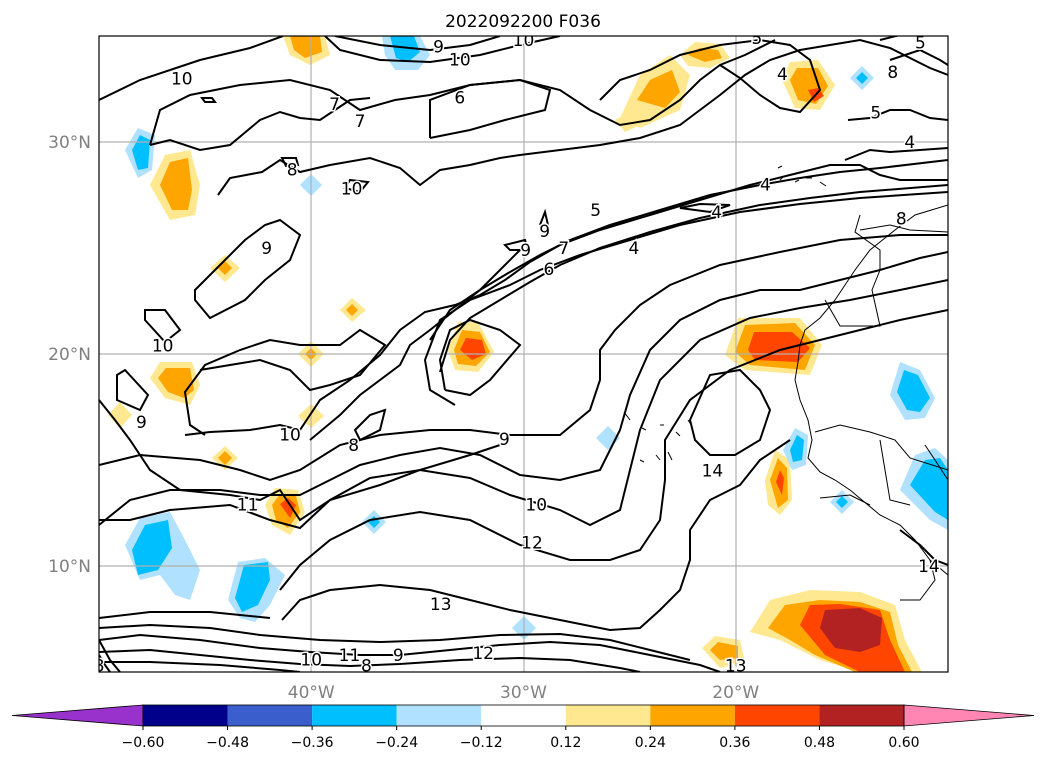 Image resolution: width=1047 pixels, height=765 pixels. Describe the element at coordinates (163, 326) in the screenshot. I see `contour-c` at that location.